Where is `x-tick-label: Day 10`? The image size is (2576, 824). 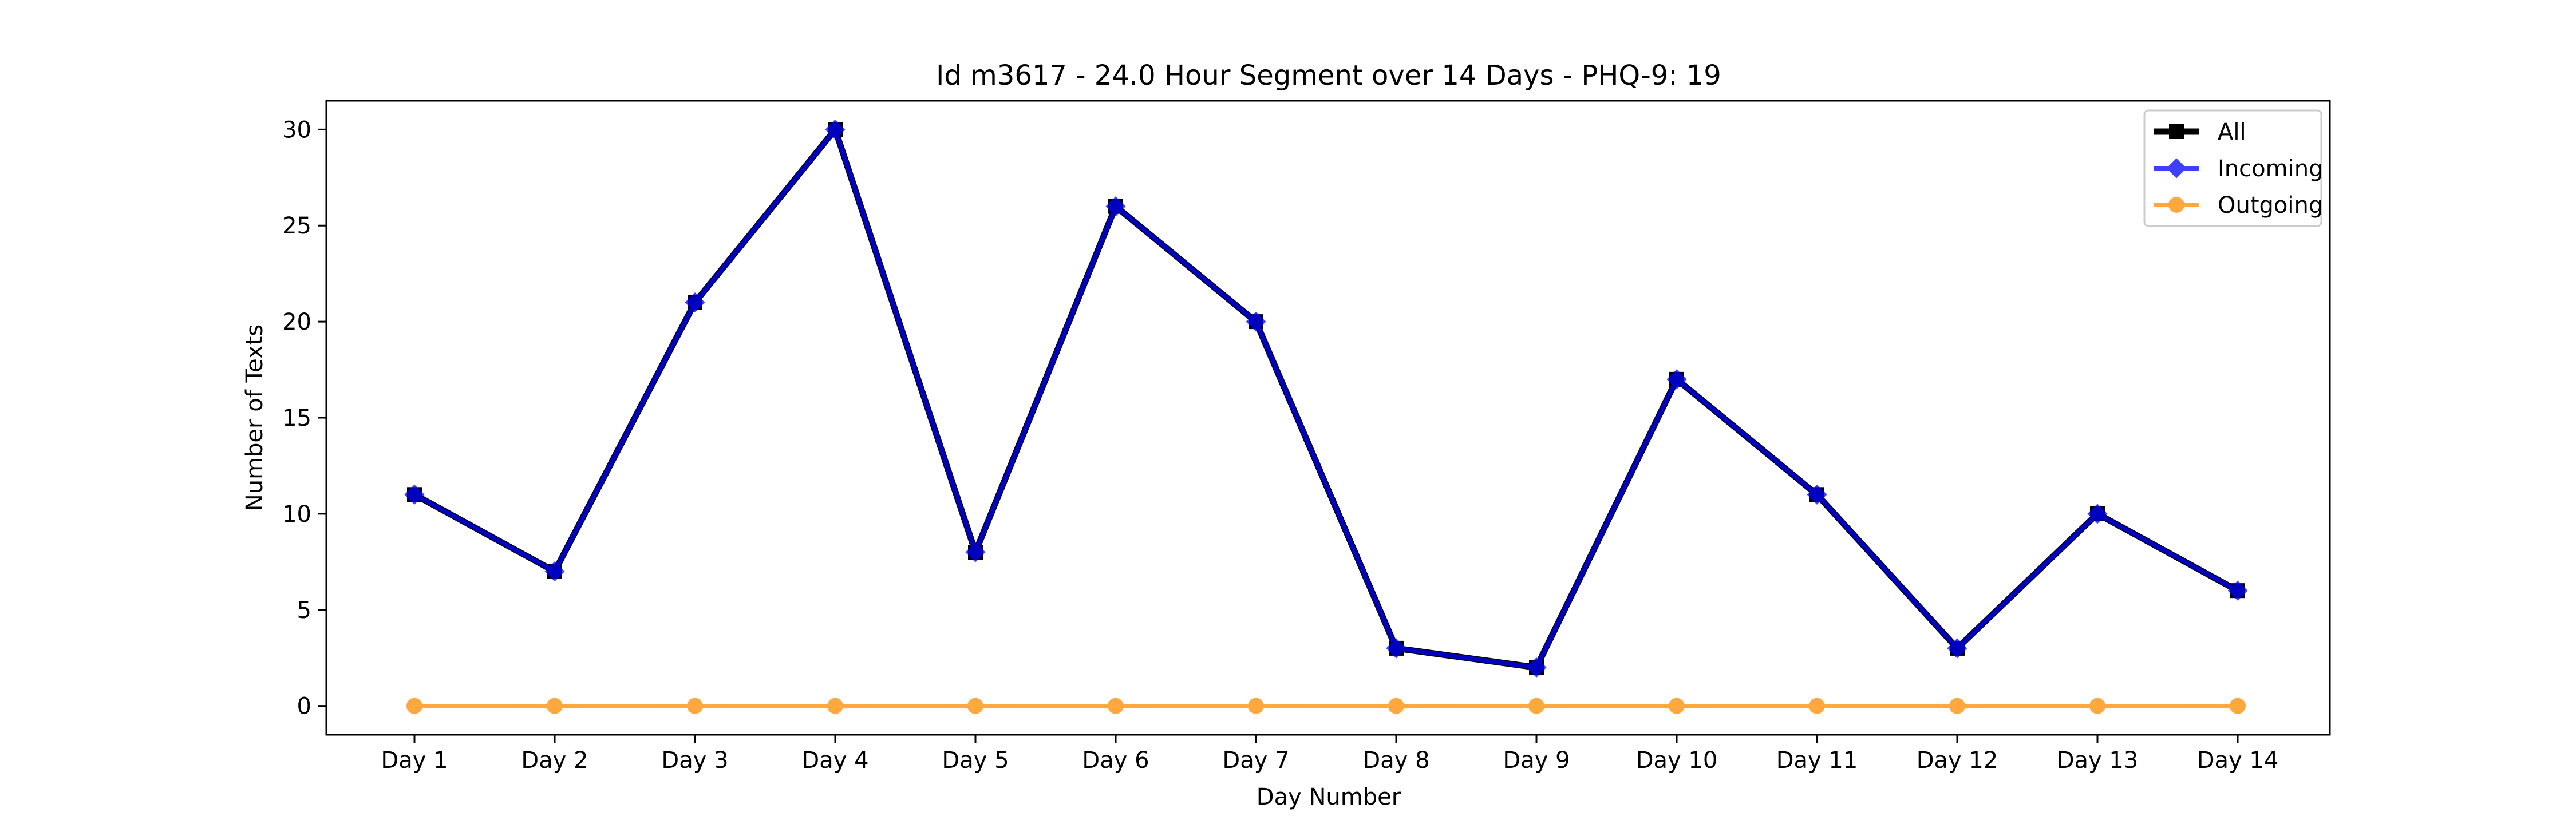
x-tick-label: Day 10 is located at coordinates (1677, 760).